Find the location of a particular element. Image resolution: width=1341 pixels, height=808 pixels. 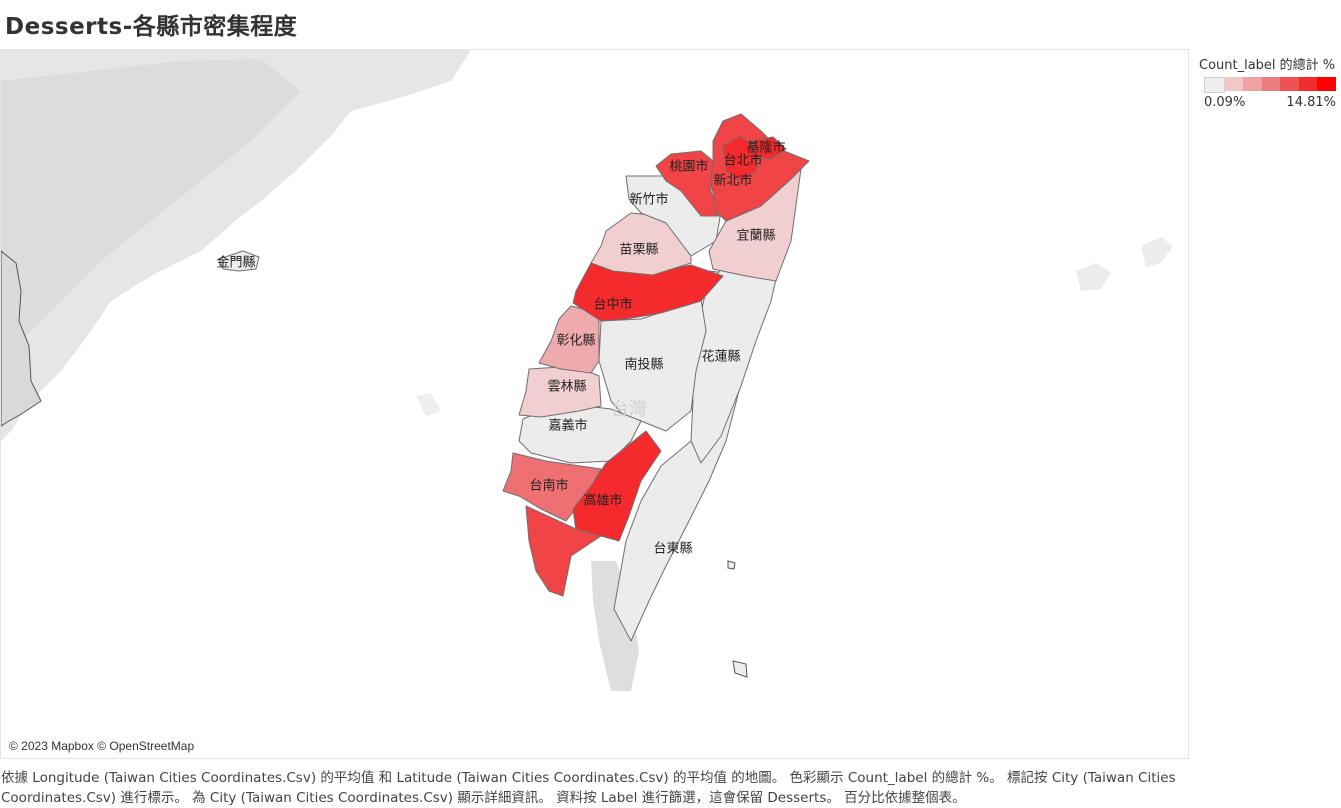

legend-gradient is located at coordinates (1270, 85).